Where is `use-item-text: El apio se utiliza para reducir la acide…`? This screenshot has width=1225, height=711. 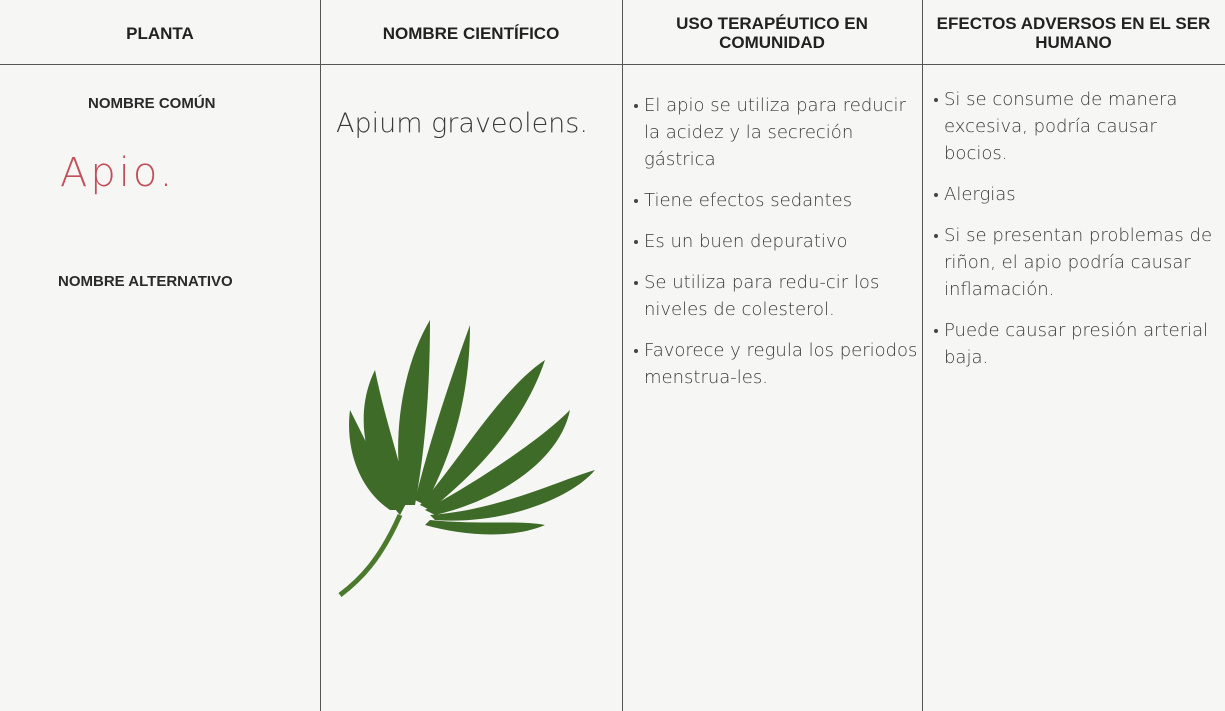 use-item-text: El apio se utiliza para reducir la acide… is located at coordinates (775, 132).